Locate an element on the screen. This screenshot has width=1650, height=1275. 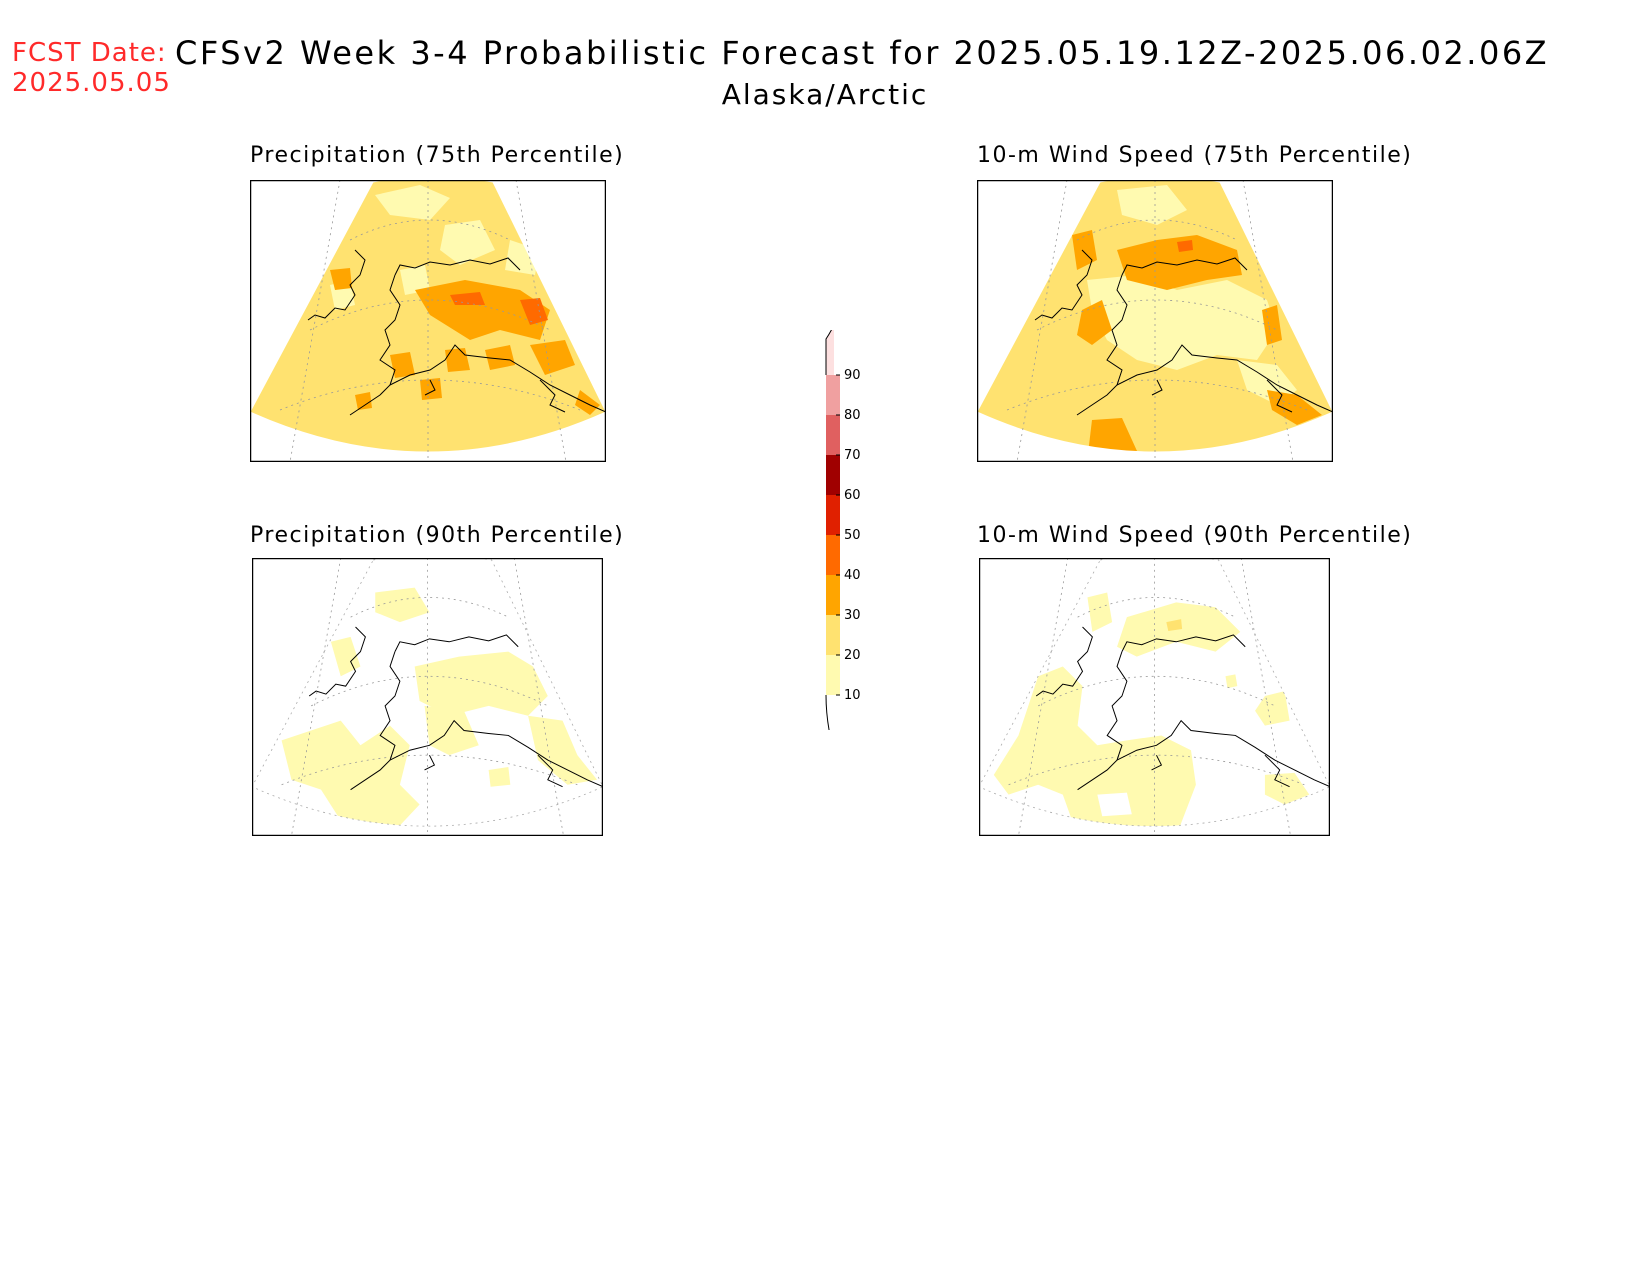
colorbar-level-label: 90 is located at coordinates (852, 375).